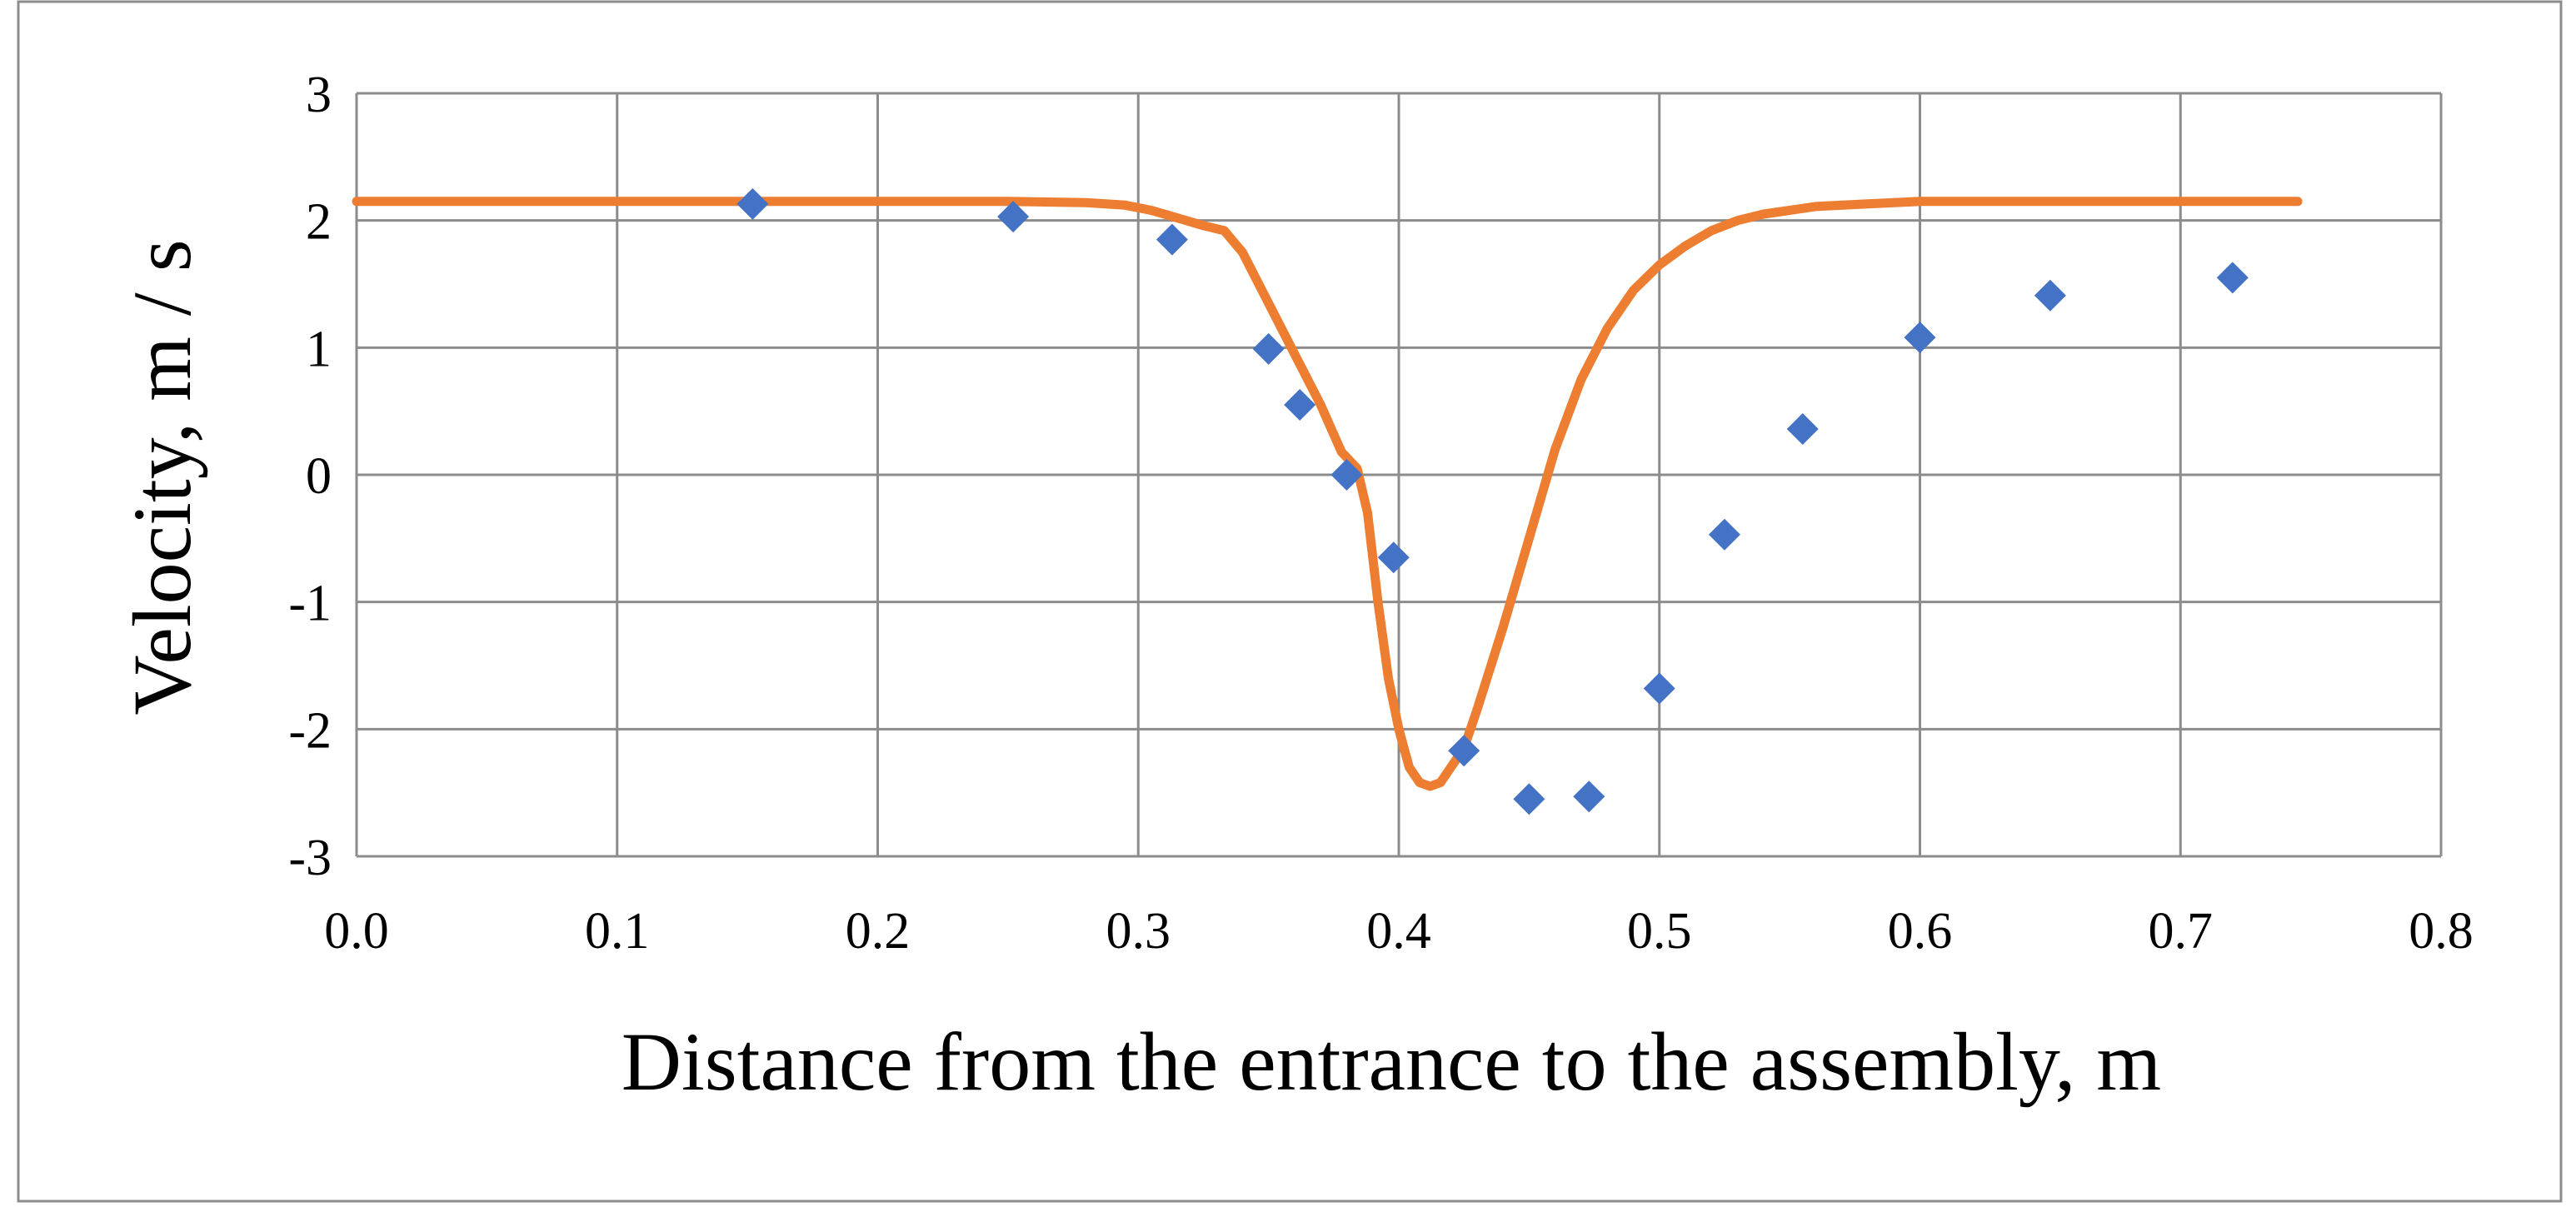  Describe the element at coordinates (310, 731) in the screenshot. I see `y-tick-label: -2` at that location.